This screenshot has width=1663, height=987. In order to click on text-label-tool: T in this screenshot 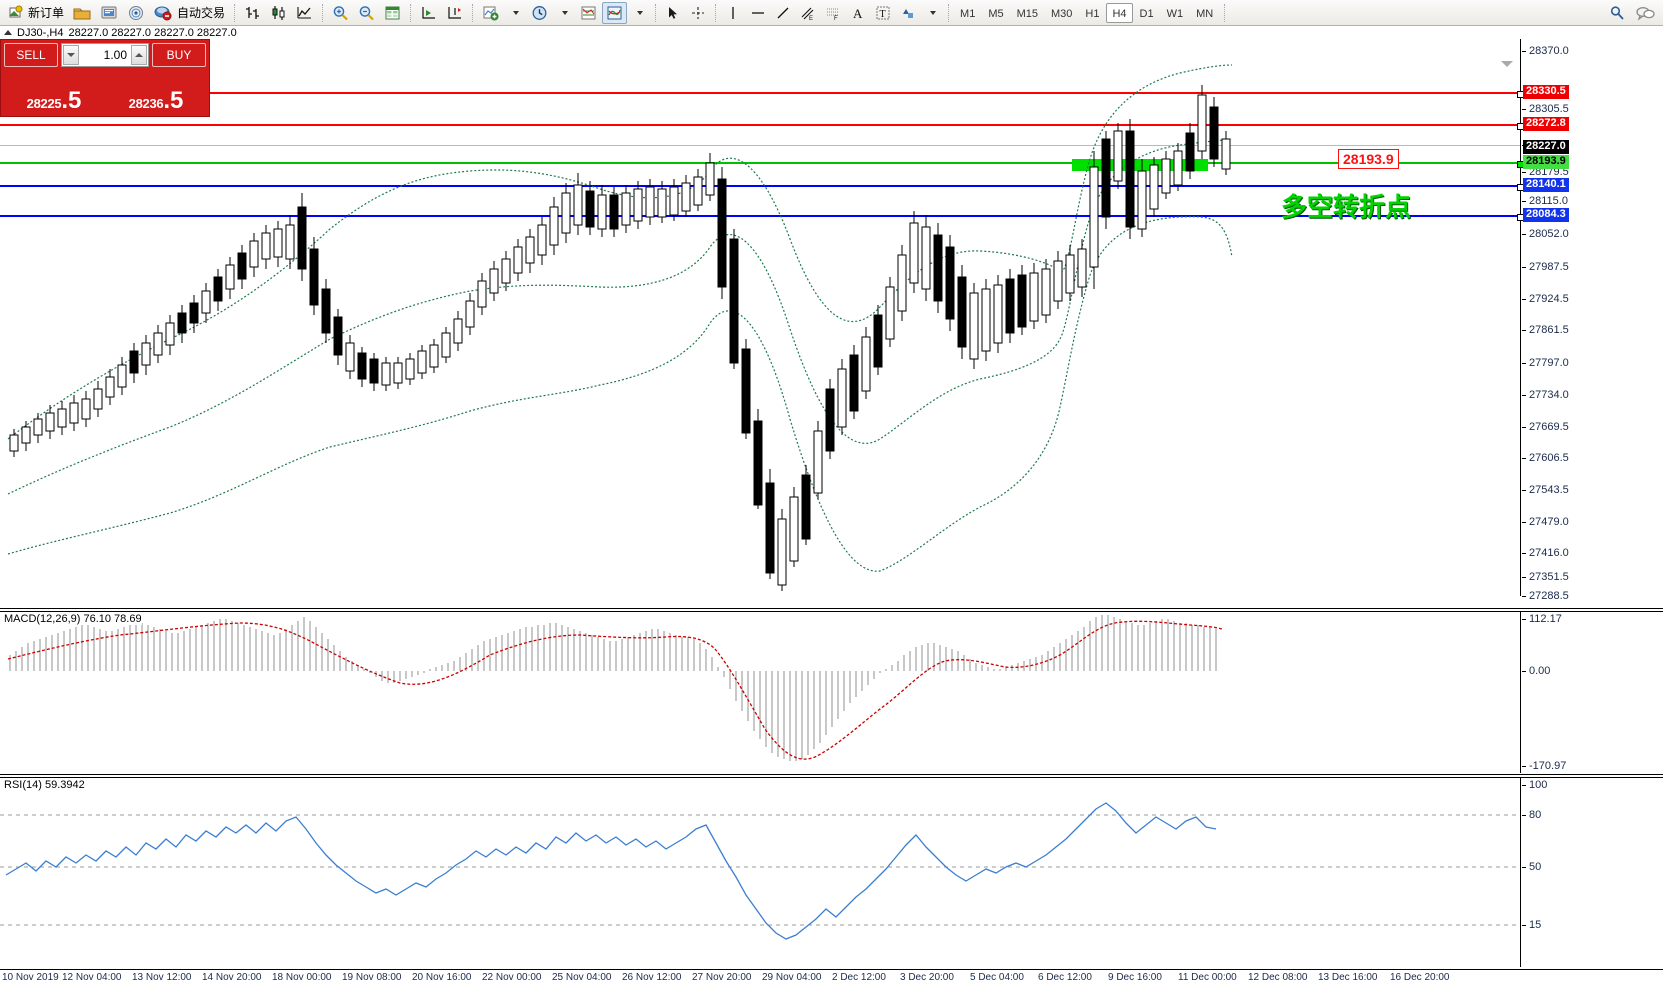, I will do `click(883, 13)`.